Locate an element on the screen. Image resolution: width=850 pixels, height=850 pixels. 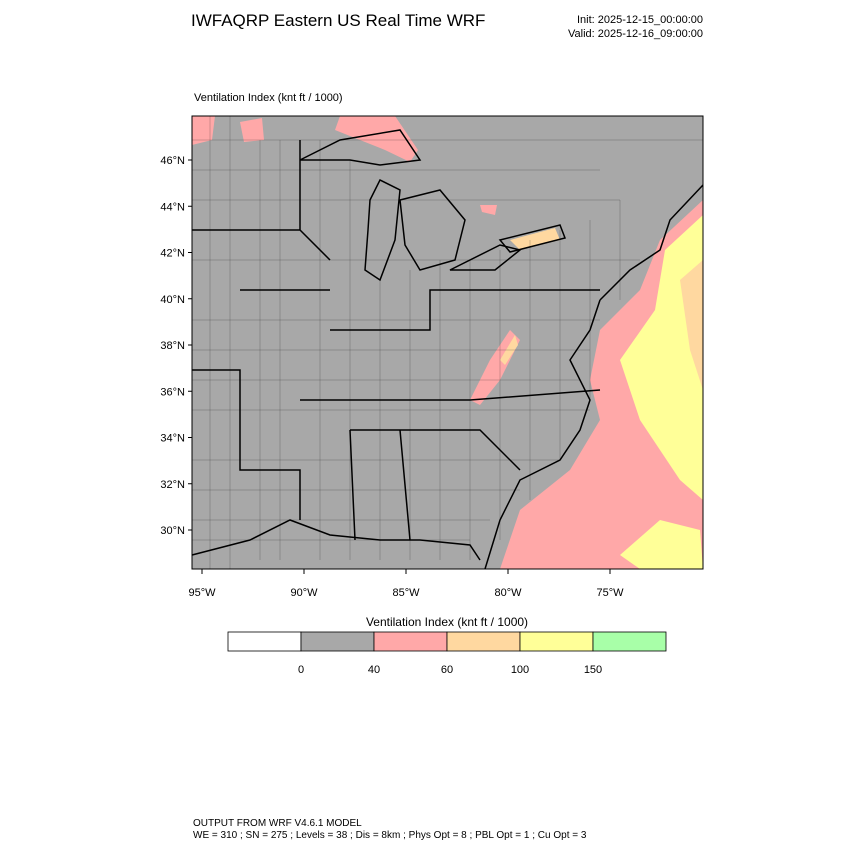
lon-label: 80°W is located at coordinates (508, 593).